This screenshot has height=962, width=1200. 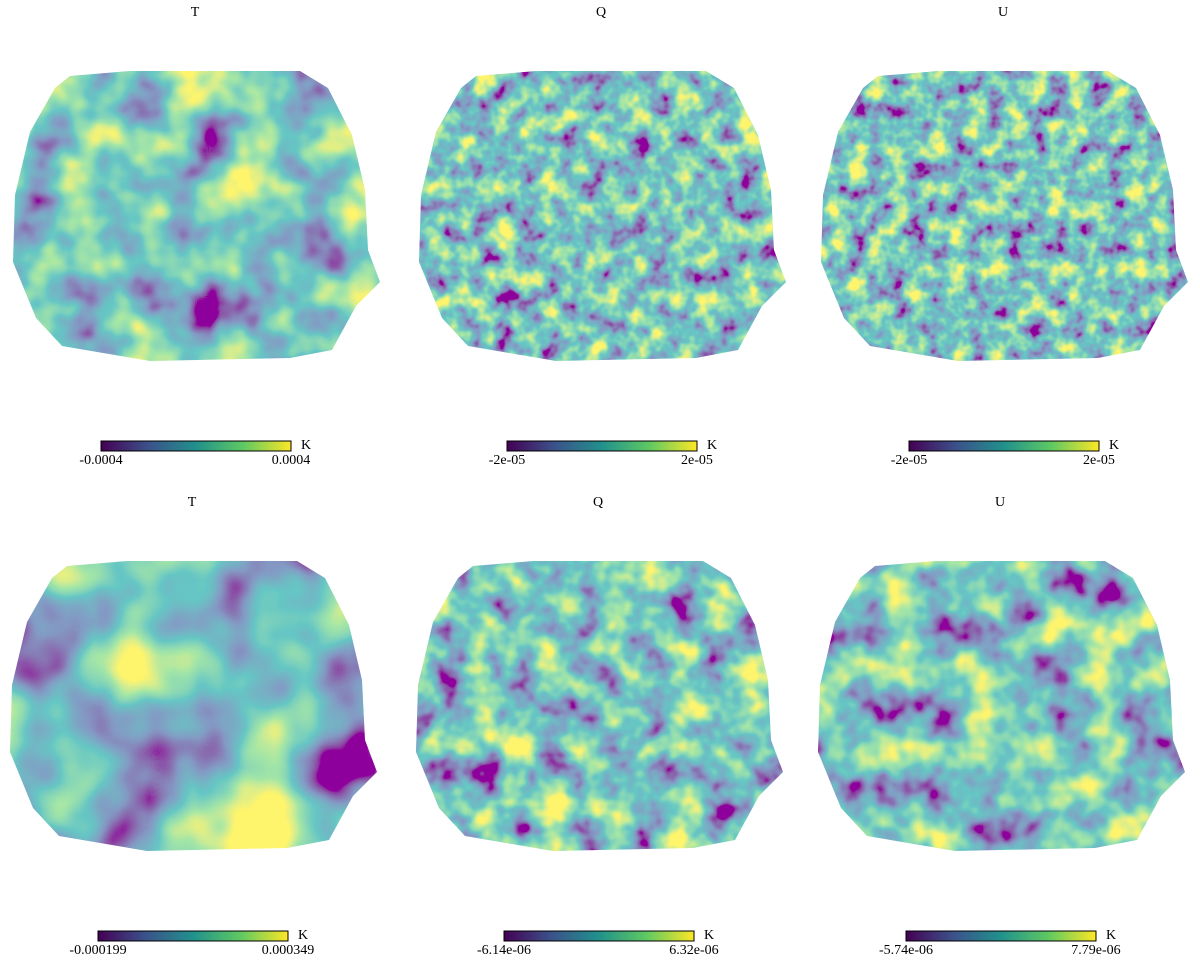 What do you see at coordinates (1095, 950) in the screenshot?
I see `colorbar-tick-label: 7.79e-06` at bounding box center [1095, 950].